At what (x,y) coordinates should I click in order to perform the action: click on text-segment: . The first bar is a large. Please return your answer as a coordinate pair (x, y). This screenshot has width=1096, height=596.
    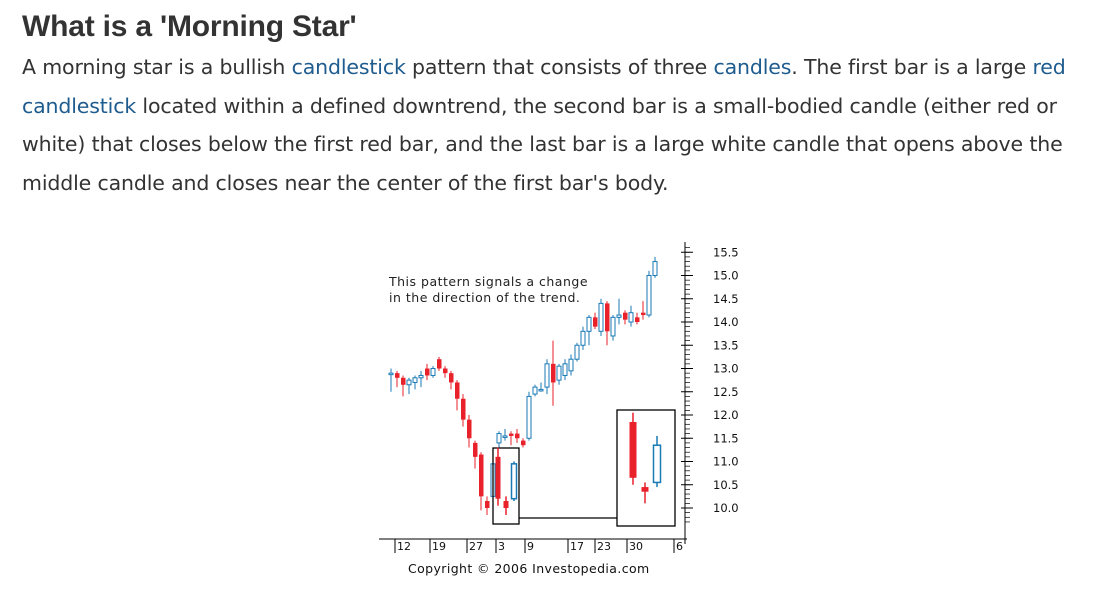
    Looking at the image, I should click on (912, 67).